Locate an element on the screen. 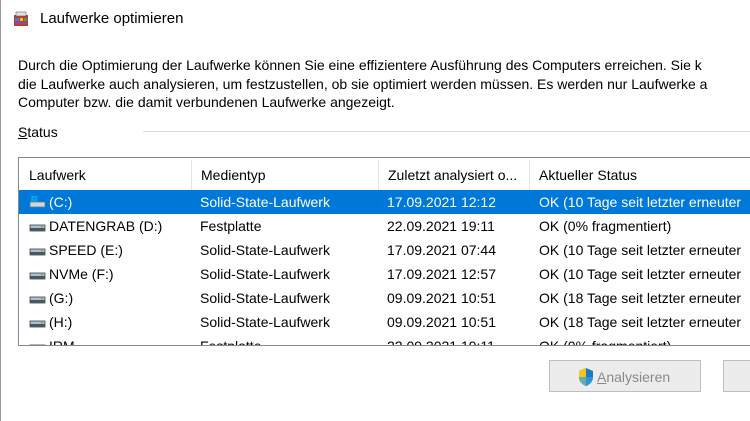 The height and width of the screenshot is (421, 750). cell-drive: (C:) is located at coordinates (61, 202).